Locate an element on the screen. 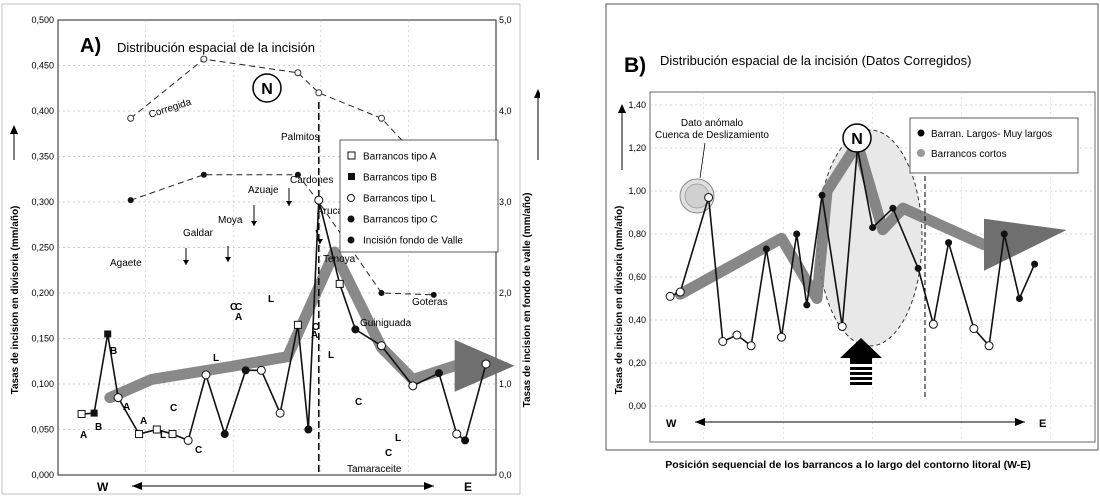  chart-b-north-symbol: N is located at coordinates (857, 138).